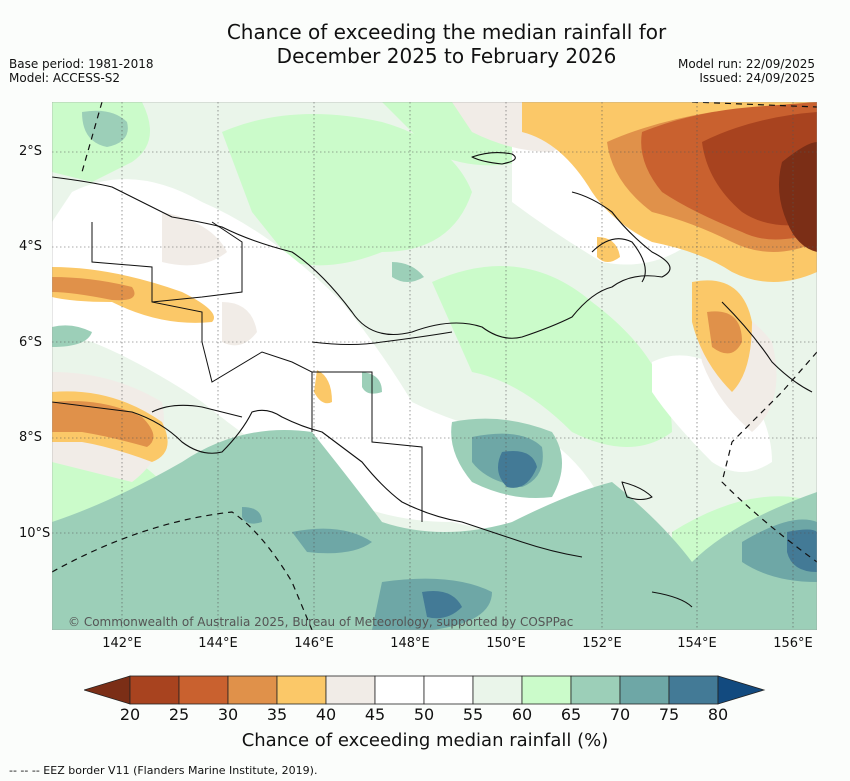 The image size is (850, 781). What do you see at coordinates (718, 714) in the screenshot?
I see `colorbar-tick-label: 80` at bounding box center [718, 714].